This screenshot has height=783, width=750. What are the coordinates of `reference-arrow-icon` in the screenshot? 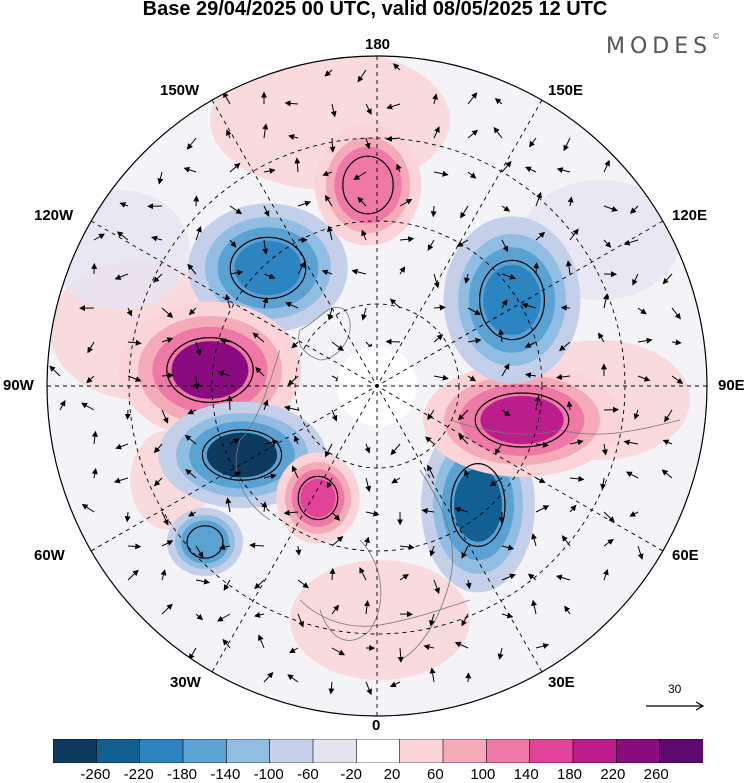 It's located at (675, 706).